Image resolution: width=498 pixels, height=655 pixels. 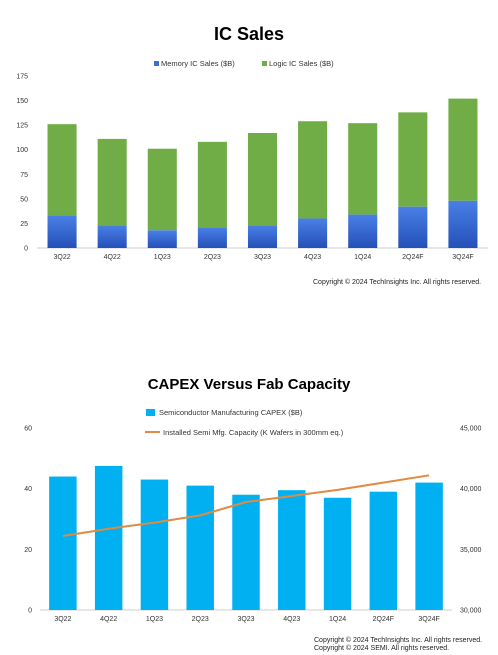 I want to click on ic-sales-xtick: 4Q22, so click(x=112, y=257).